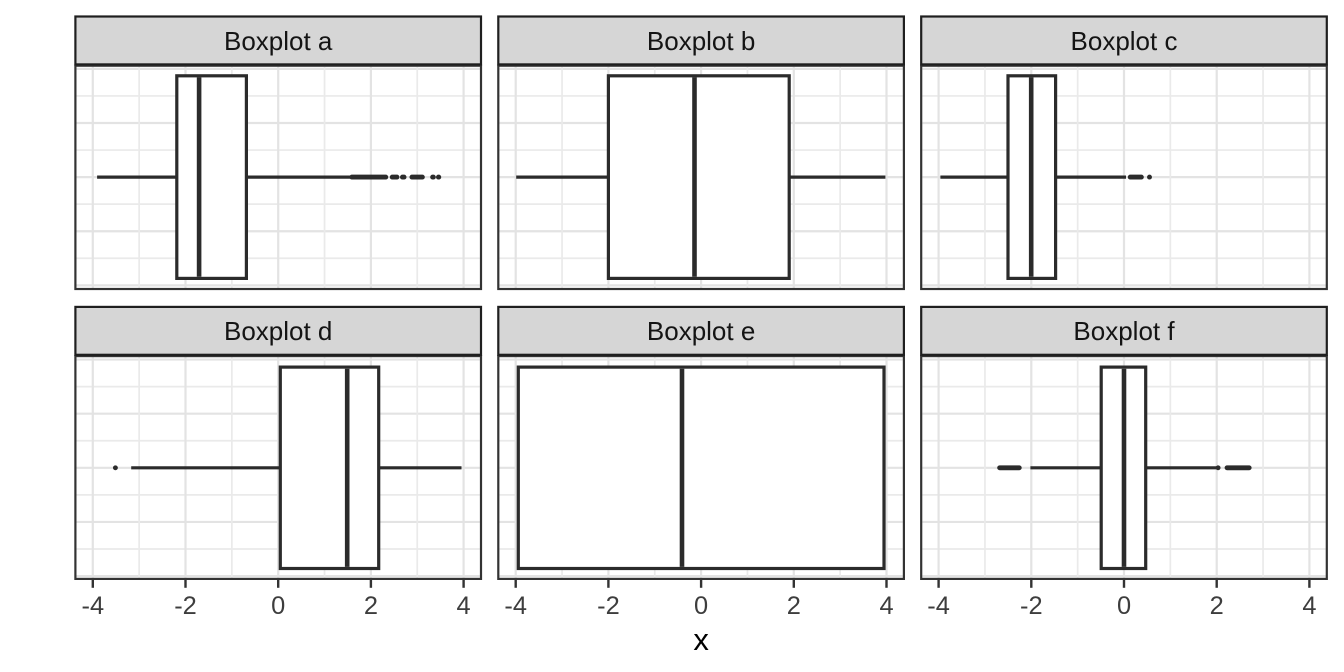 This screenshot has width=1344, height=672. Describe the element at coordinates (1124, 41) in the screenshot. I see `svg-text: Boxplot c` at that location.